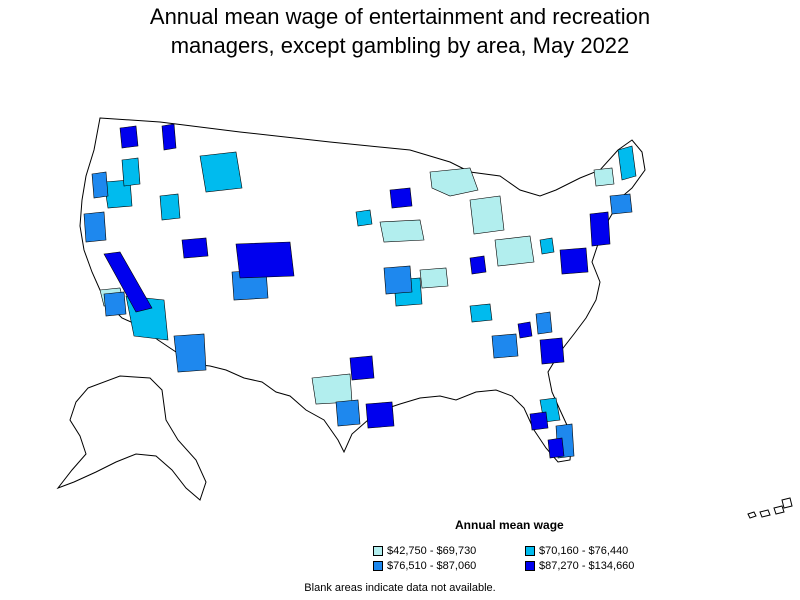  Describe the element at coordinates (432, 551) in the screenshot. I see `legend-label-class-1: $42,750 - $69,730` at that location.